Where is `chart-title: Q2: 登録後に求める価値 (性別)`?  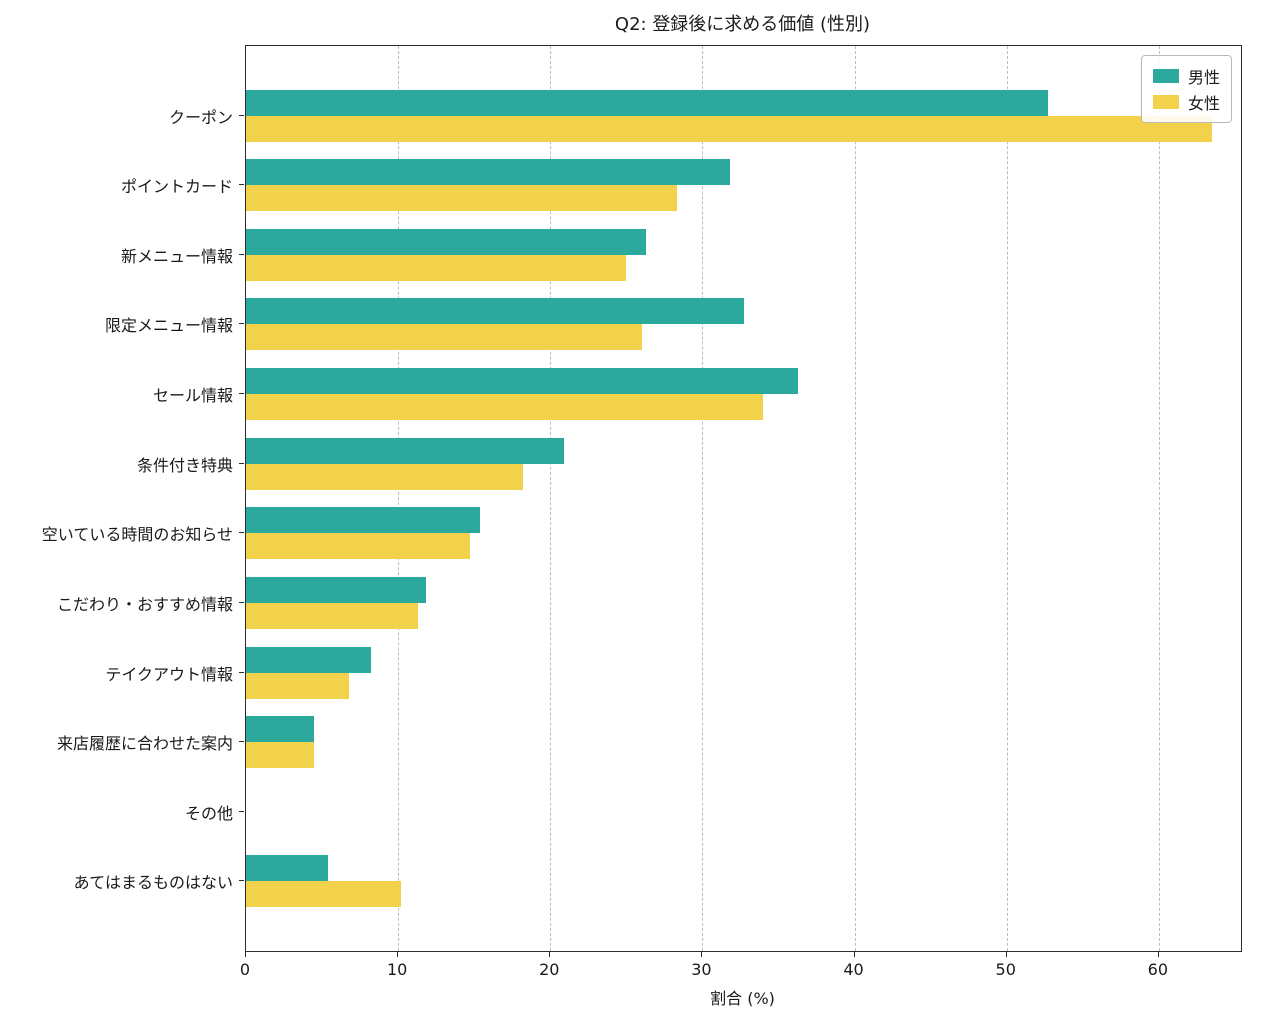
chart-title: Q2: 登録後に求める価値 (性別) is located at coordinates (742, 24).